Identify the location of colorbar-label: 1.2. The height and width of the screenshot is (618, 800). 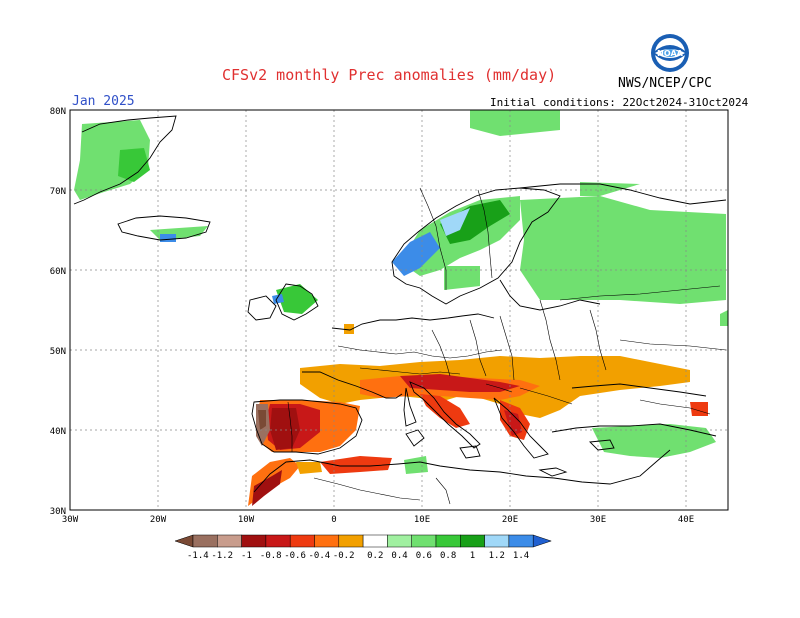
(497, 556).